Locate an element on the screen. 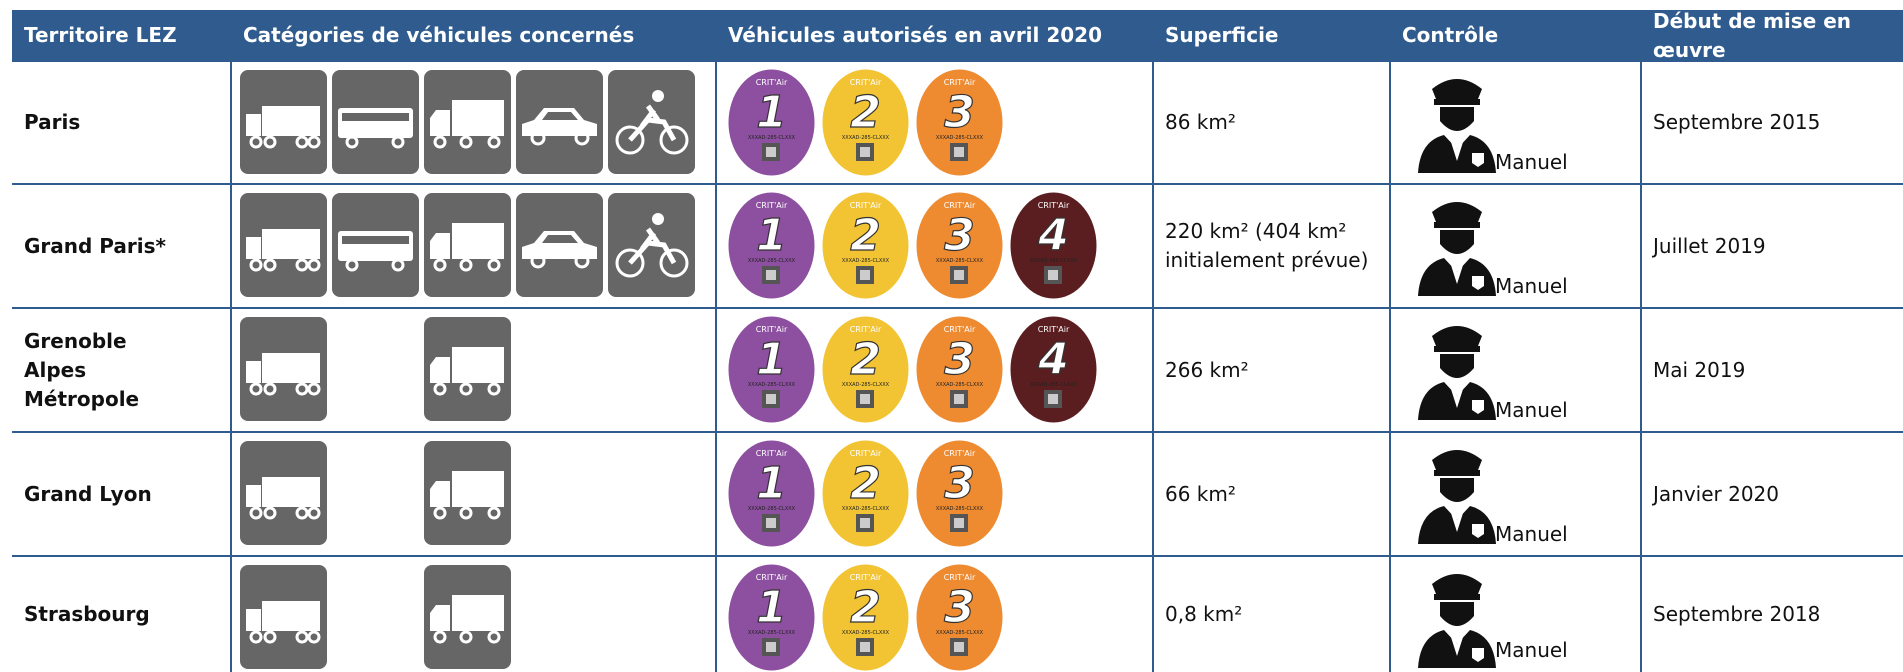 The width and height of the screenshot is (1903, 672). territory: Grand Paris* is located at coordinates (95, 245).